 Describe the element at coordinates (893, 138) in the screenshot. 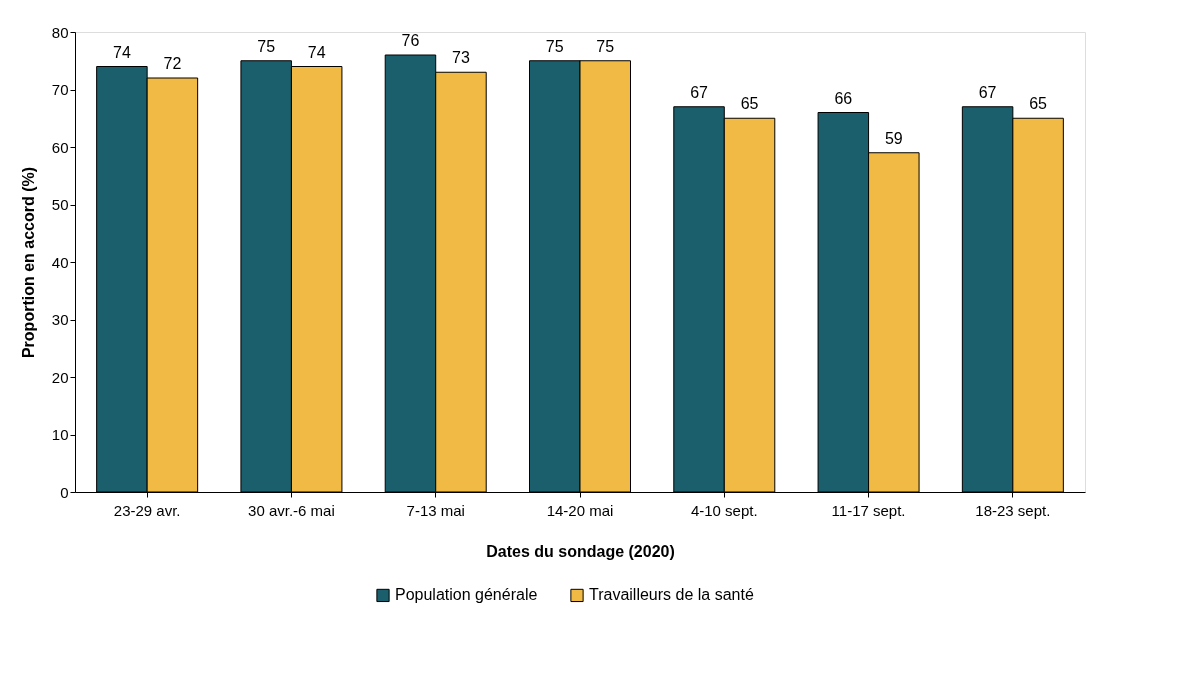

I see `data-label: 59` at that location.